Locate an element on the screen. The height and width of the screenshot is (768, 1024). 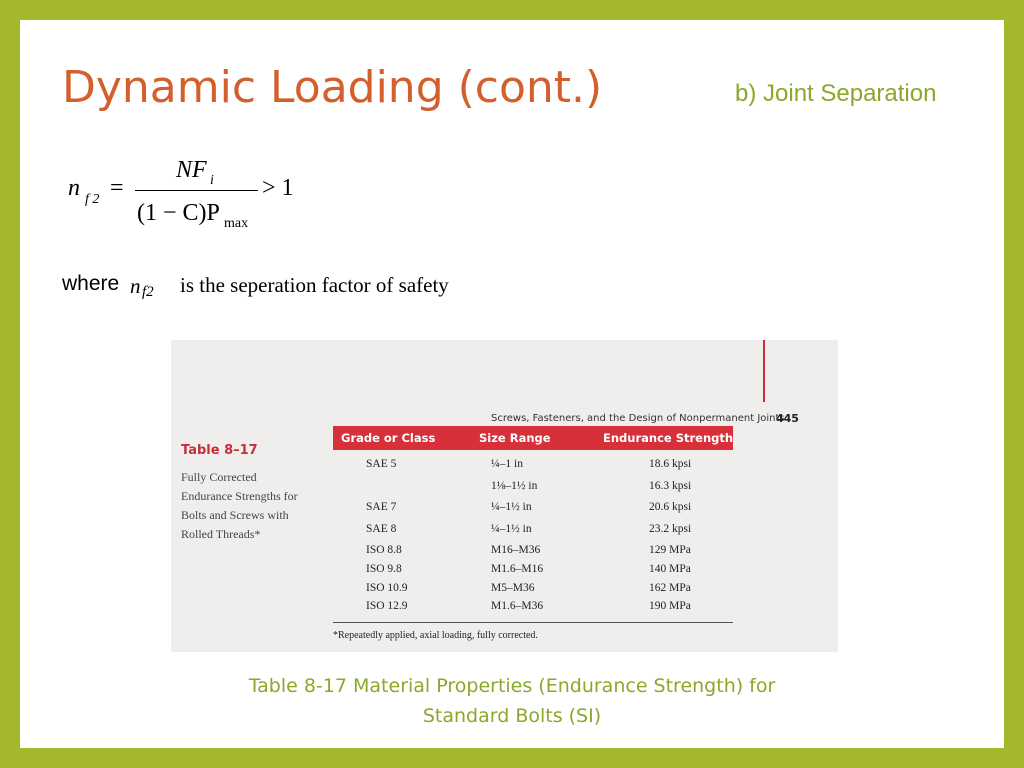
table-cell: M1.6–M16 is located at coordinates (517, 569).